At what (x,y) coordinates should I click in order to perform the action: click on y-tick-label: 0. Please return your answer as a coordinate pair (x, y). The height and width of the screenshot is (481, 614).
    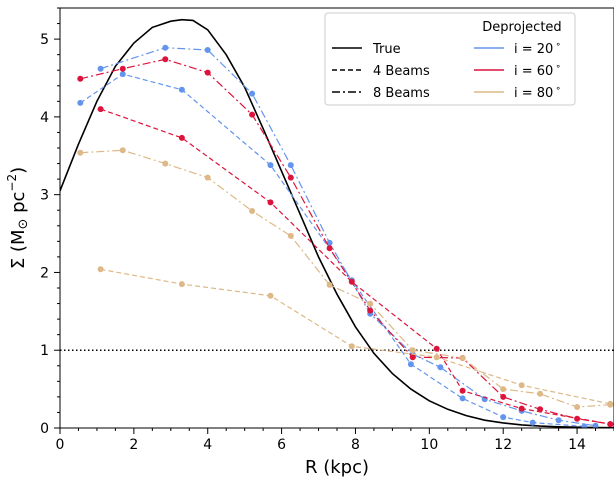
    Looking at the image, I should click on (44, 429).